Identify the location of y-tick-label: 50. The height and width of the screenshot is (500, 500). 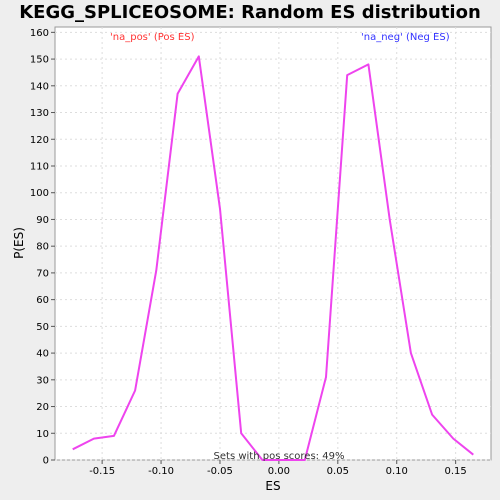
(42, 327).